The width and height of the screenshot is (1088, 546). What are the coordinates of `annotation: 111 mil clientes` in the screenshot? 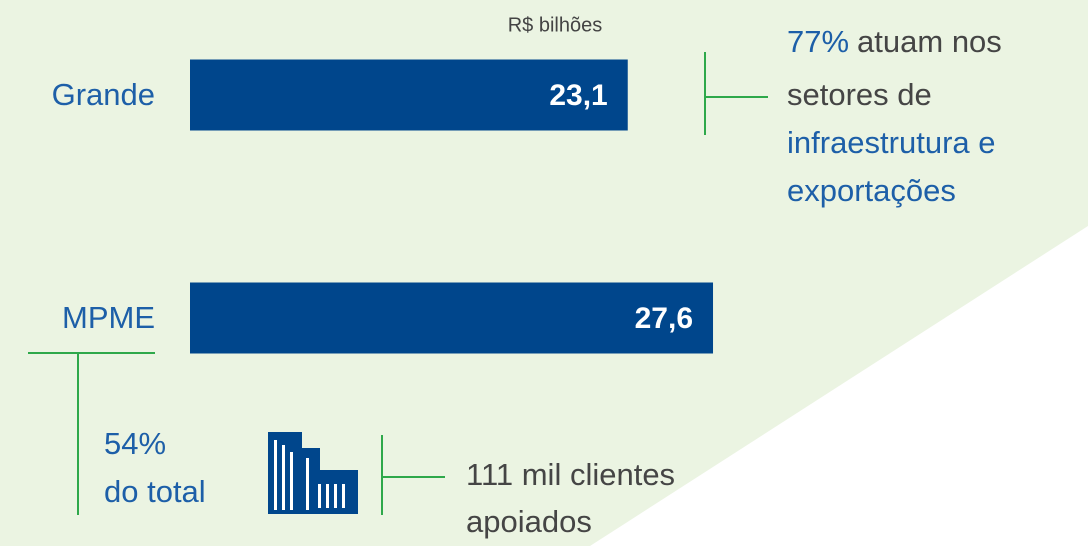 It's located at (570, 474).